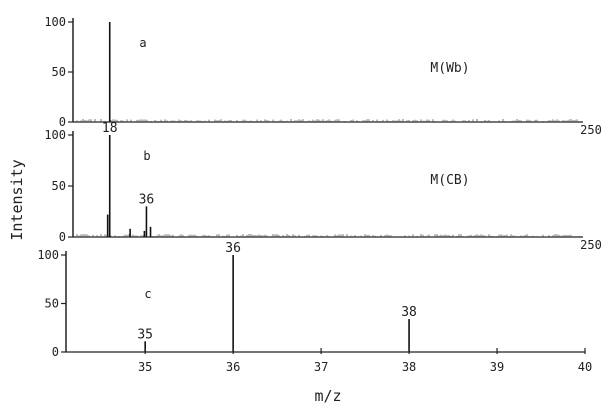  I want to click on y-axis-label: Intensity, so click(17, 199).